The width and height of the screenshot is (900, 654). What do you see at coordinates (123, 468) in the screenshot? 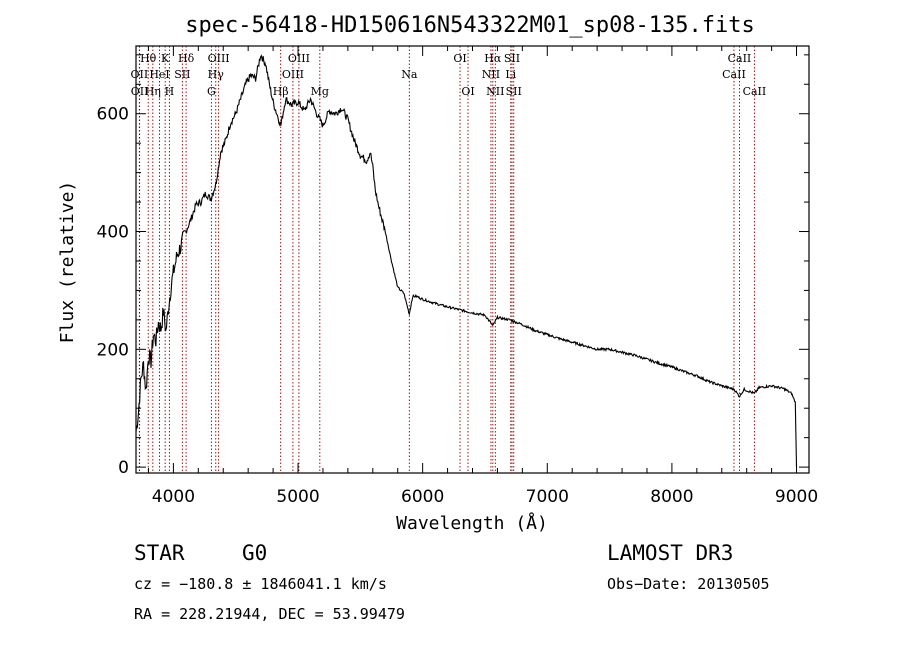
I see `y-tick-label-0: 0` at bounding box center [123, 468].